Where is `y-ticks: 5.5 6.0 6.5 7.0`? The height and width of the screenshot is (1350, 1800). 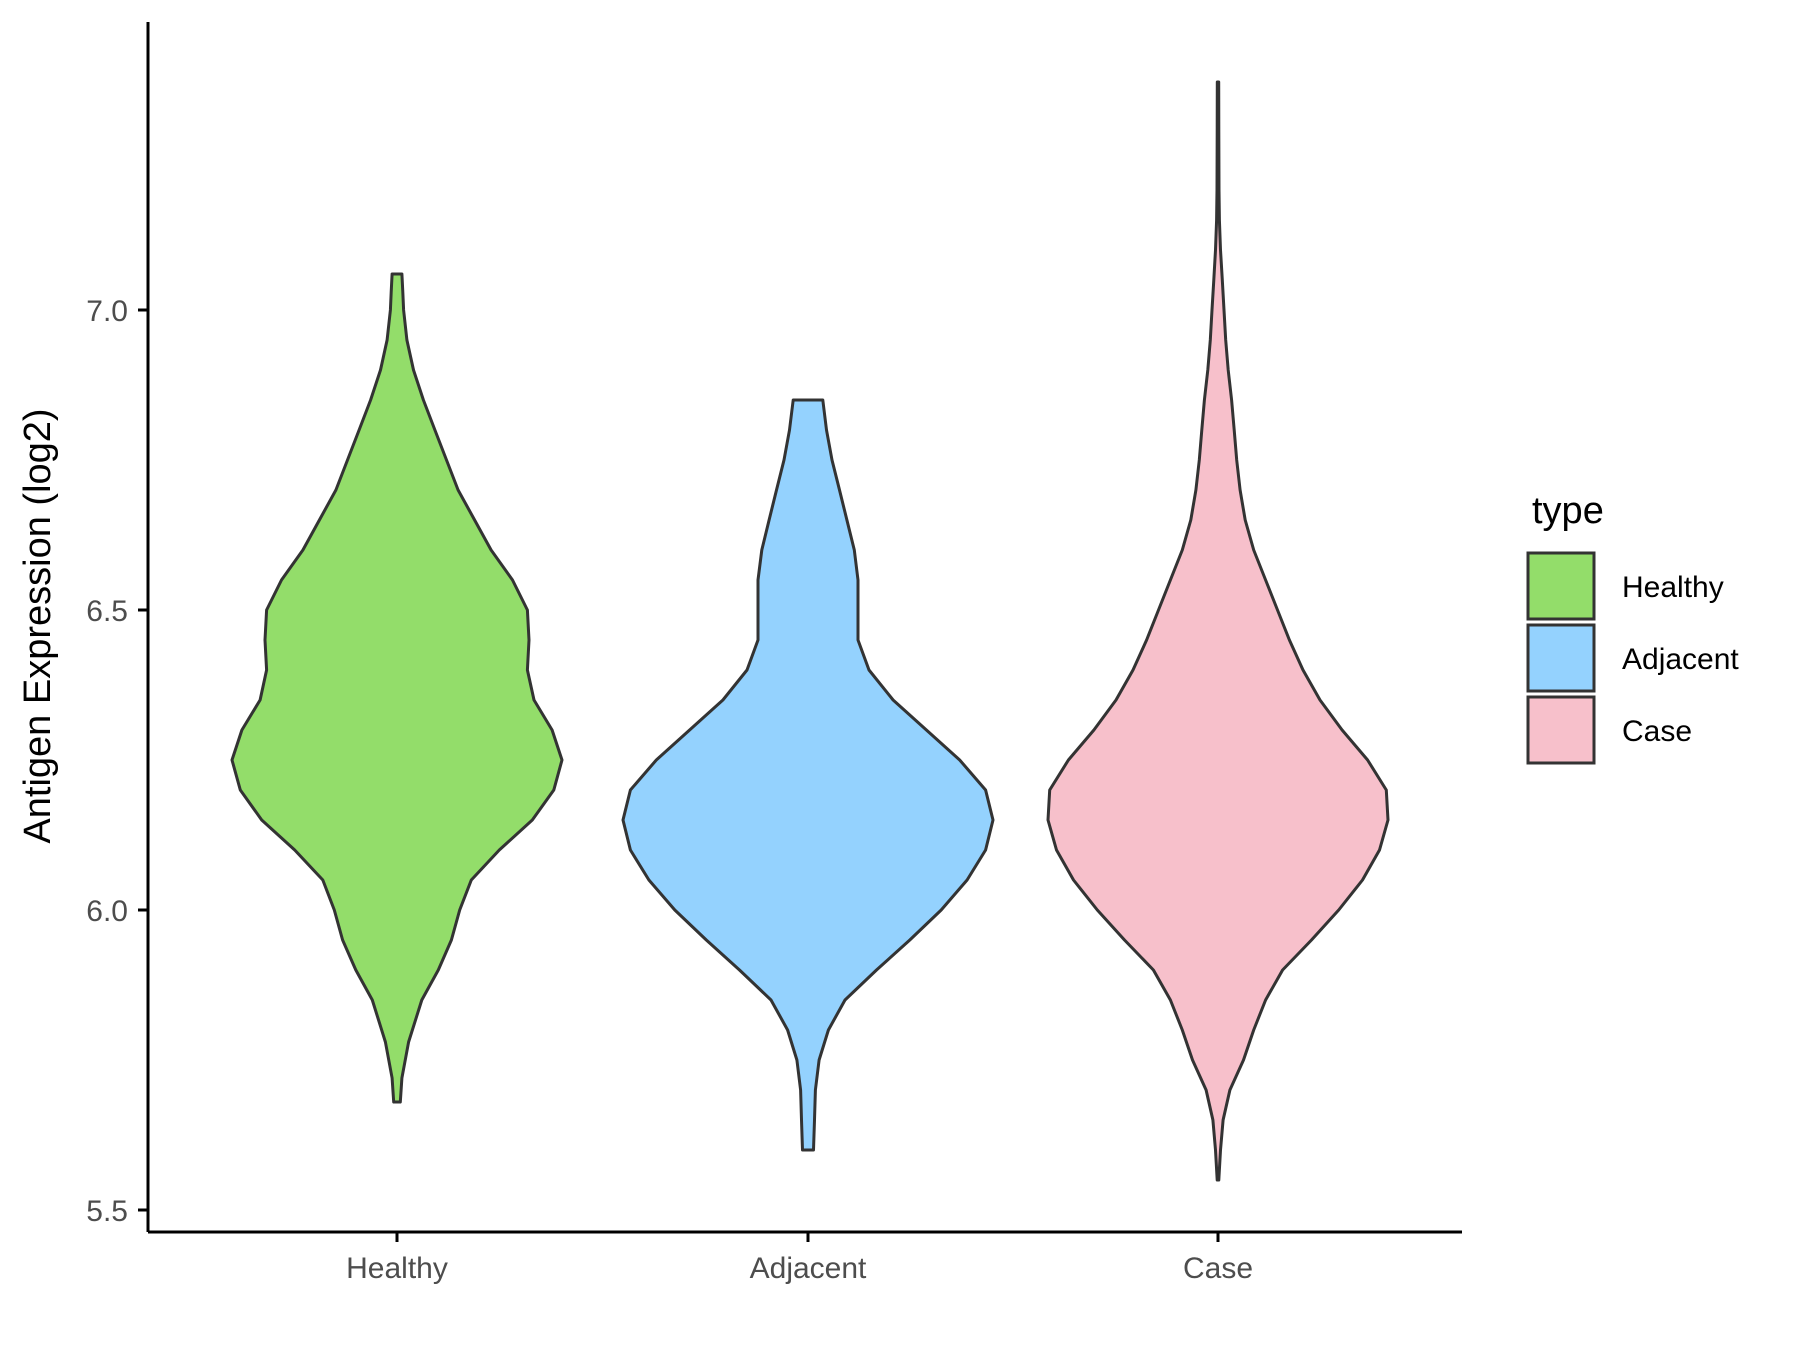
y-ticks: 5.5 6.0 6.5 7.0 is located at coordinates (117, 761).